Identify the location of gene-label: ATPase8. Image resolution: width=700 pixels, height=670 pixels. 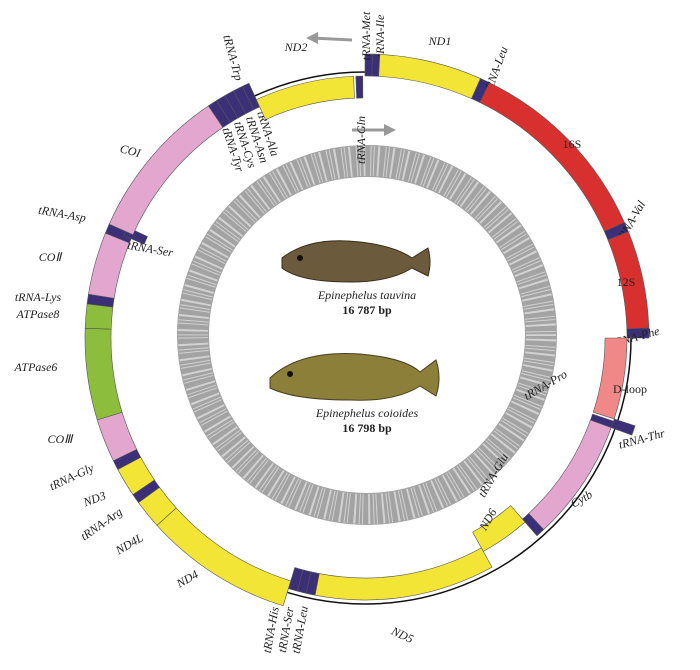
(38, 314).